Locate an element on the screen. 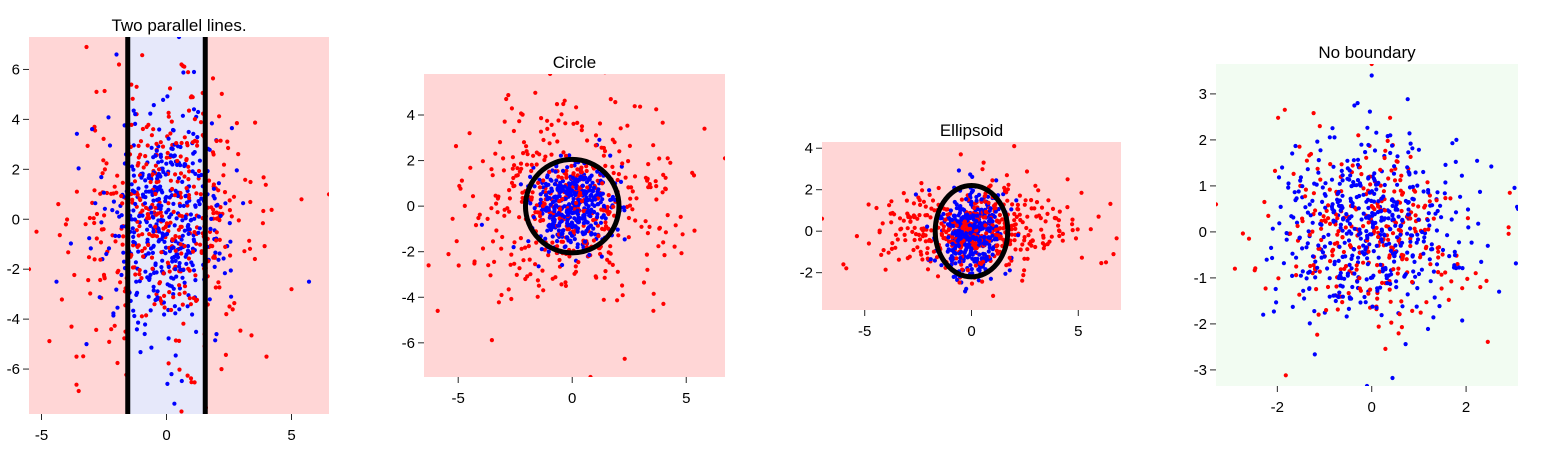 The image size is (1547, 453). x-tick-label: 5 is located at coordinates (291, 435).